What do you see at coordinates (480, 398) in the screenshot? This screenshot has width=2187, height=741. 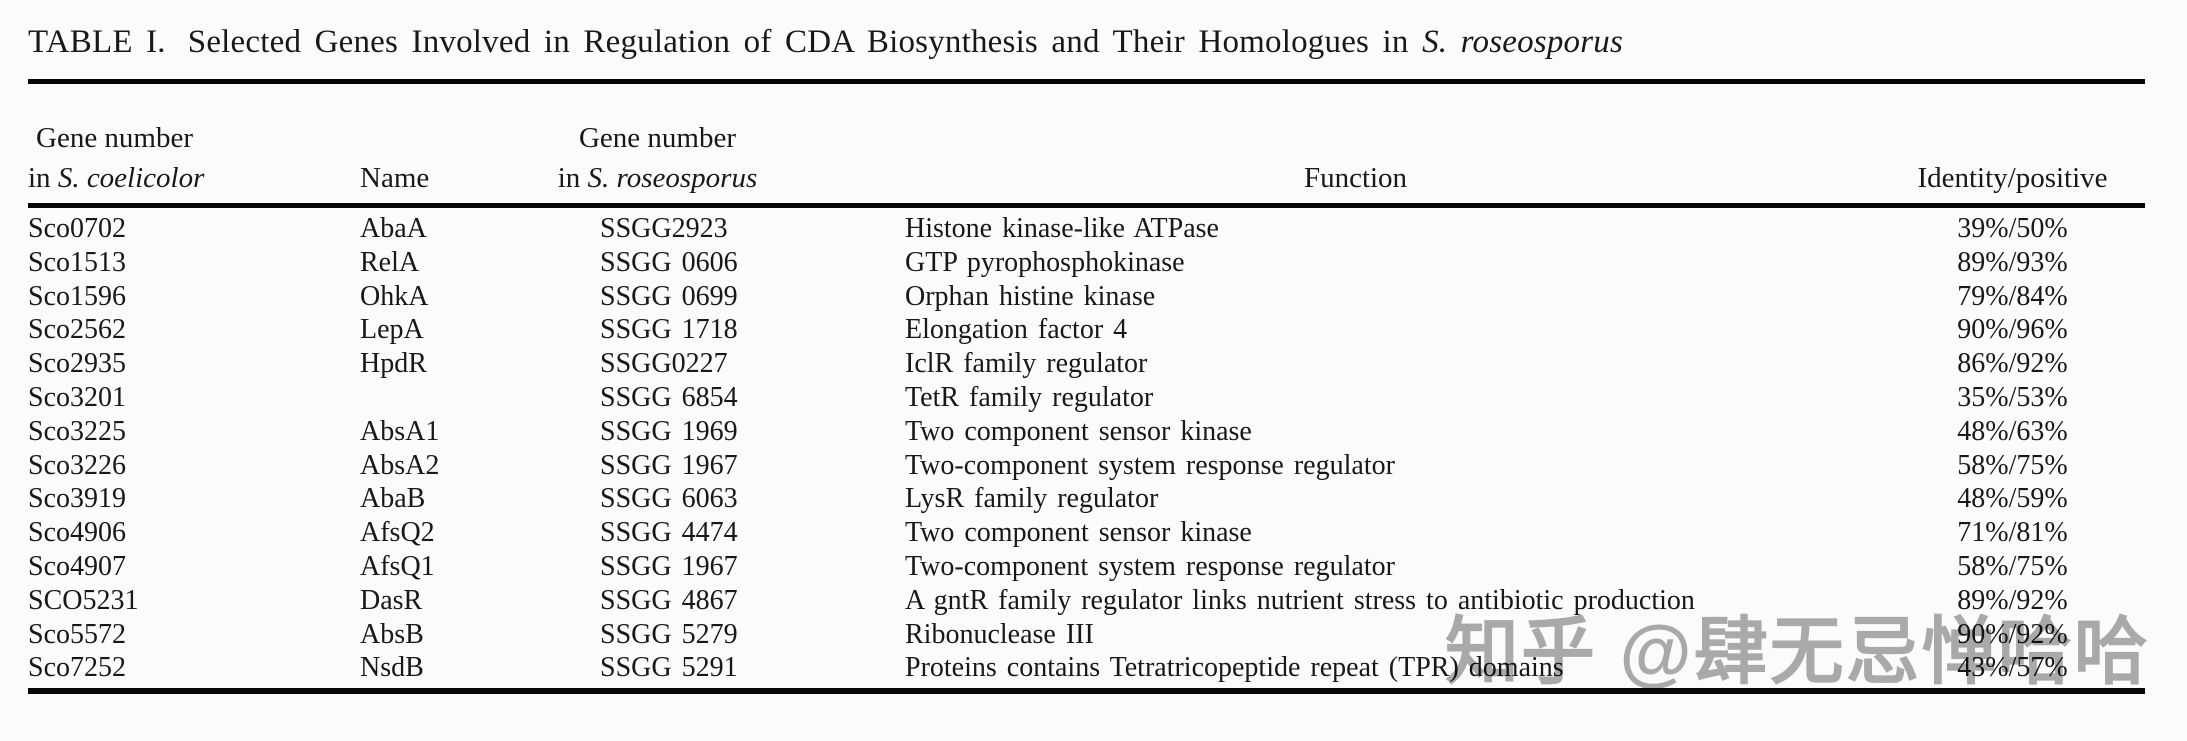 I see `cell-name` at bounding box center [480, 398].